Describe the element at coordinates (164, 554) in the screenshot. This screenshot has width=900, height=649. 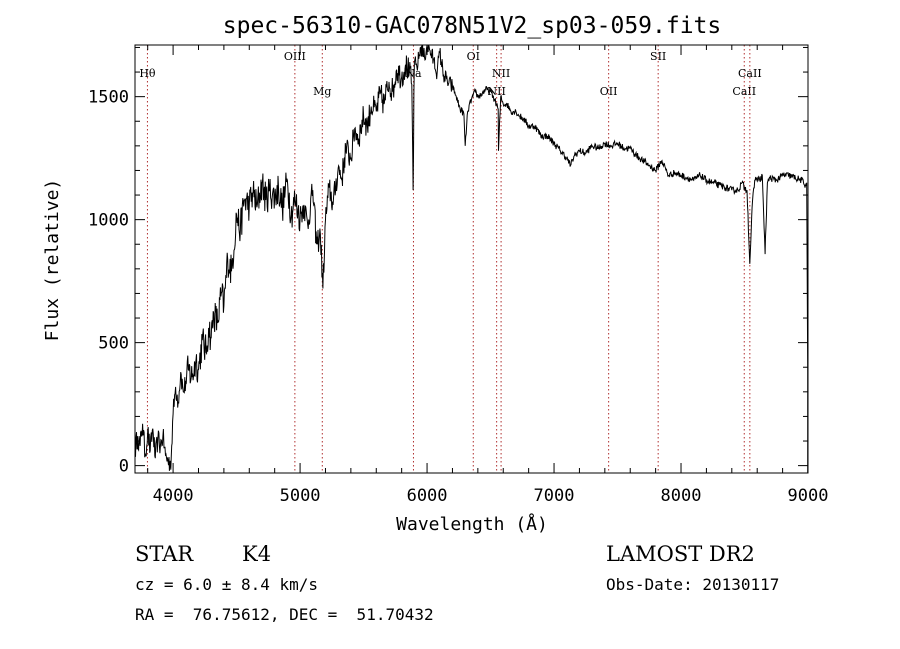
I see `object-class: STAR` at that location.